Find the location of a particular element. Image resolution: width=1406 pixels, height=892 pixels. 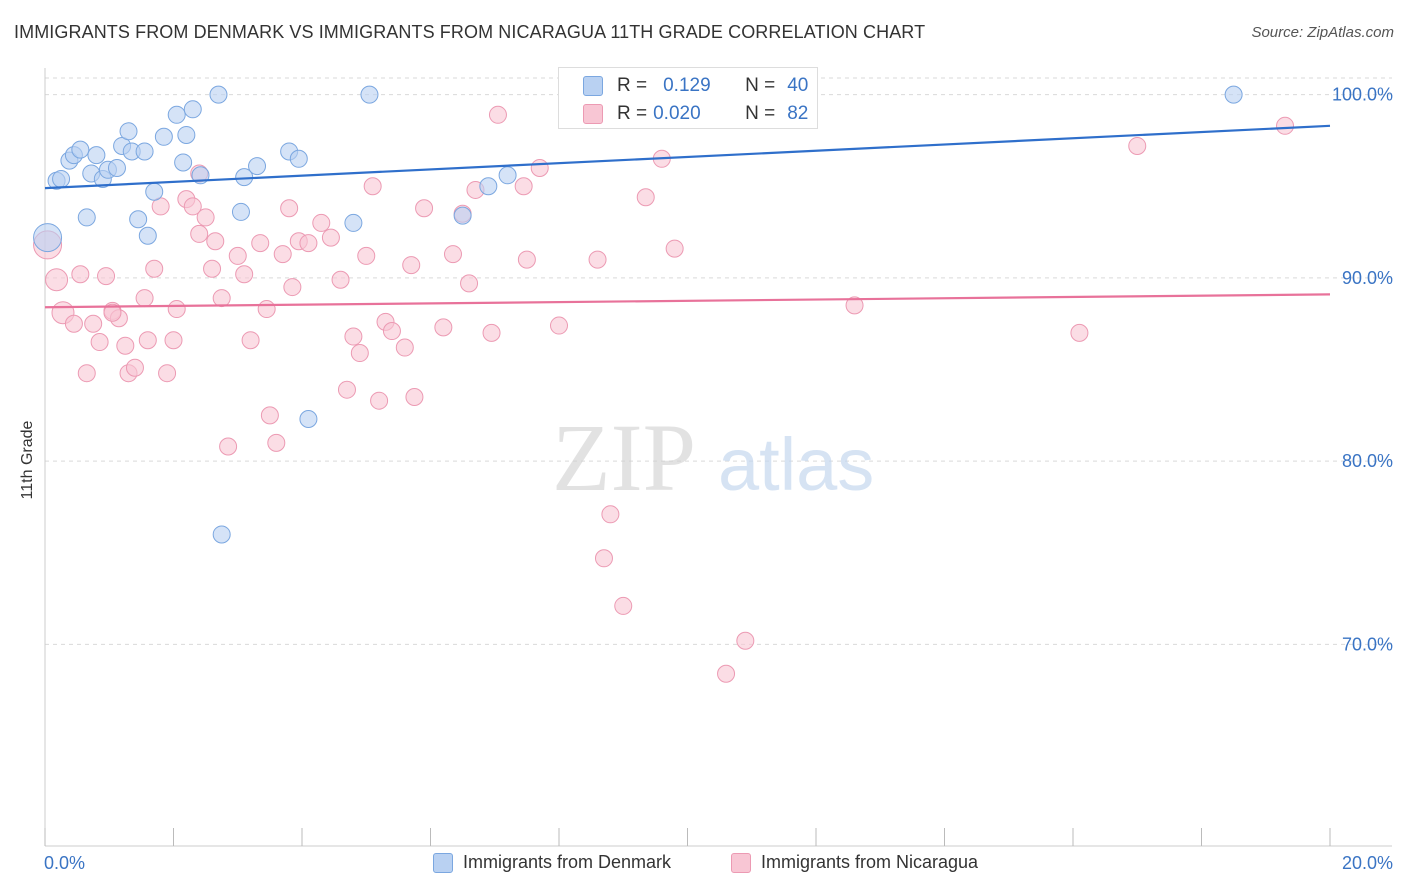

watermark-zip: ZIP is located at coordinates (624, 457).